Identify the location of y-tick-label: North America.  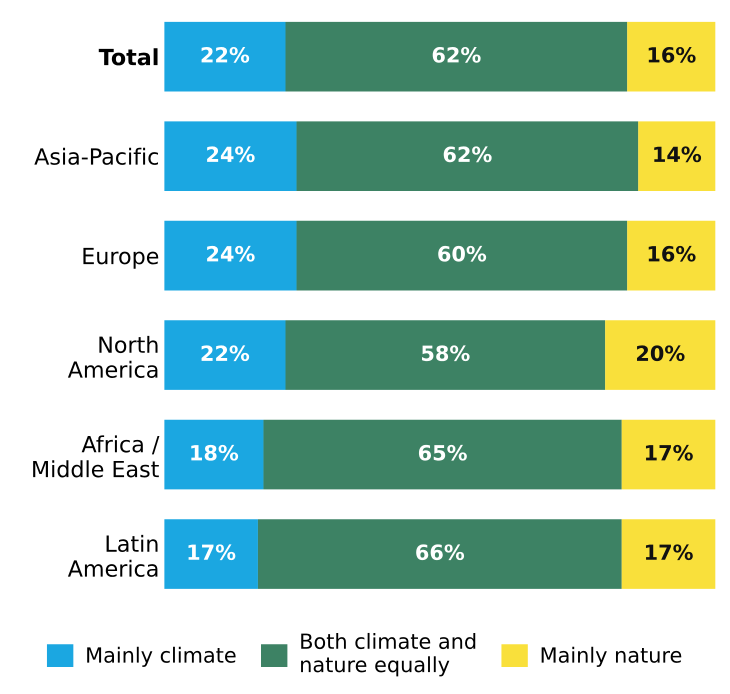
(113, 357).